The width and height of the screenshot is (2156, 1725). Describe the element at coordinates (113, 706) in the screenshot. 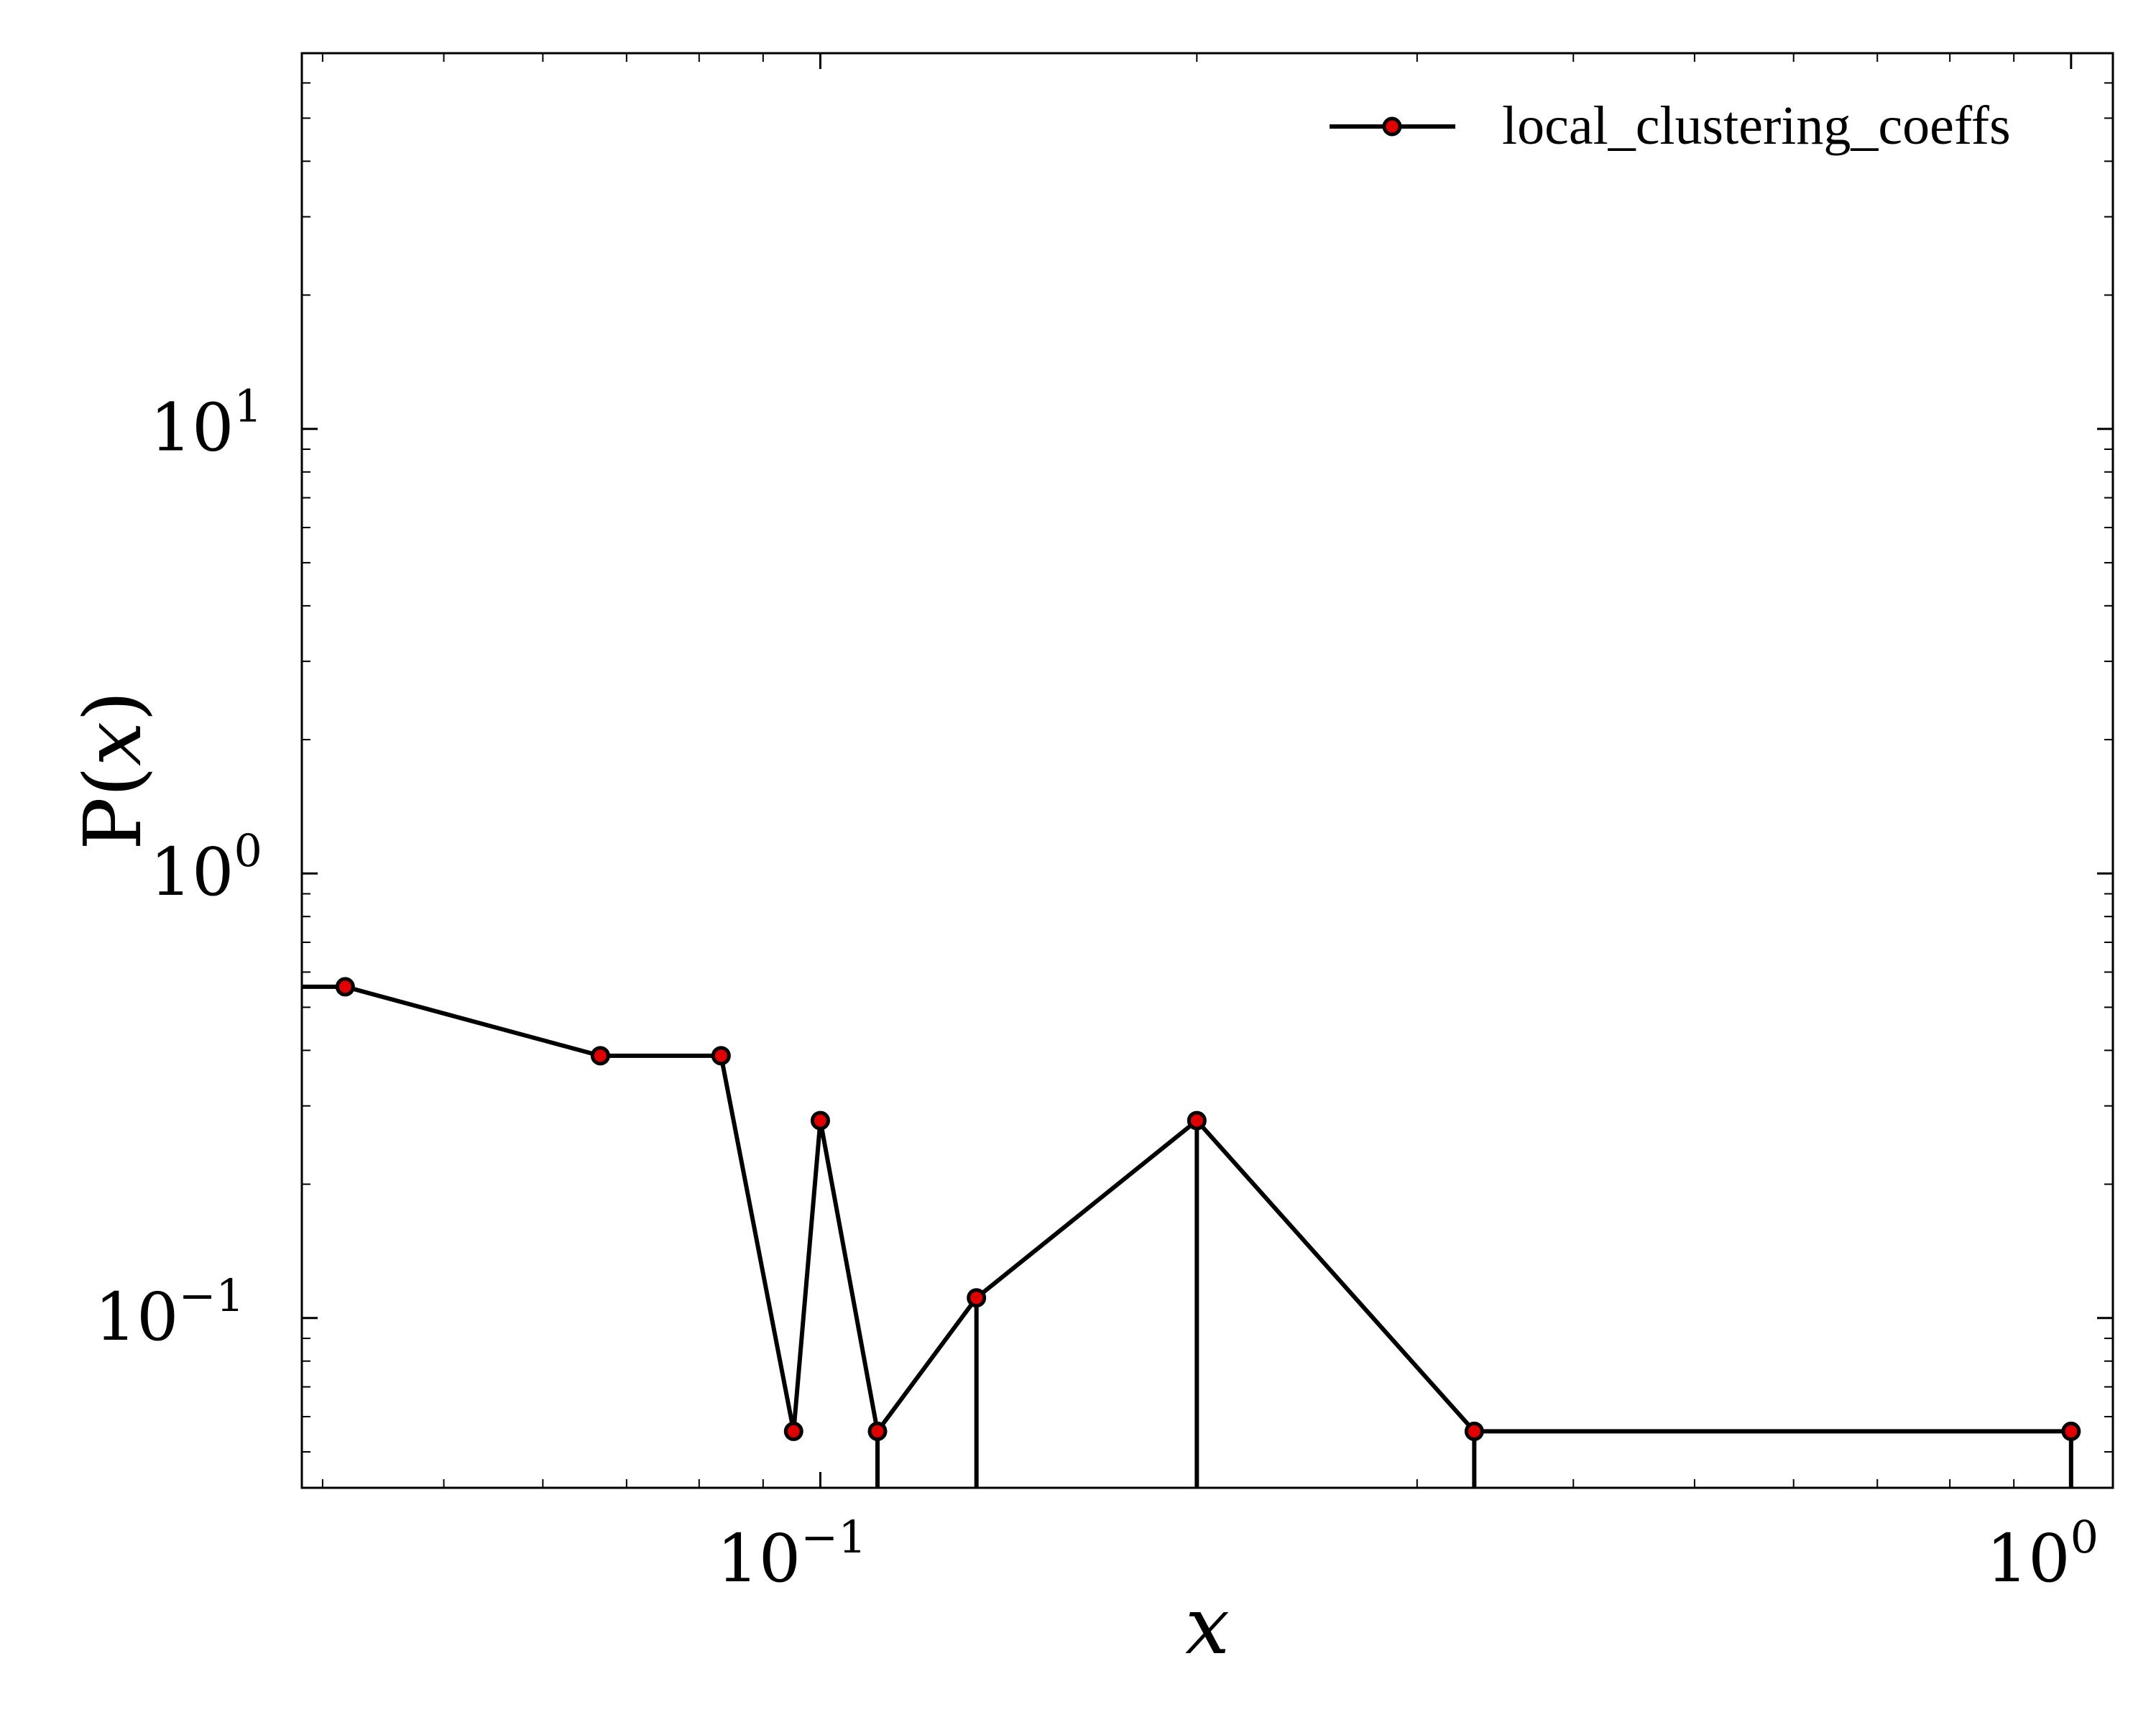

I see `y-axis-title-right: )` at that location.